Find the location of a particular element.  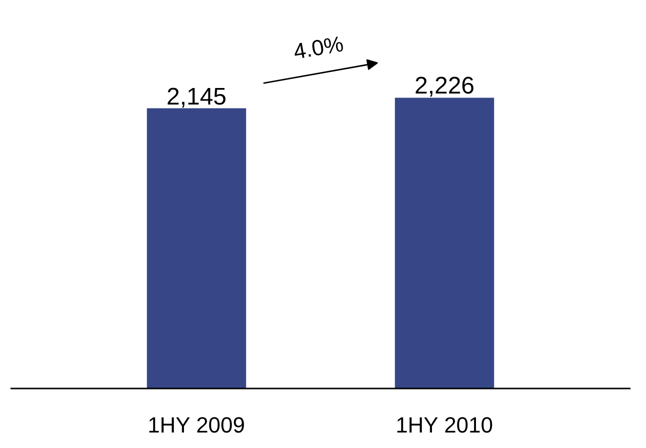

data-label: 2,145 is located at coordinates (196, 96).